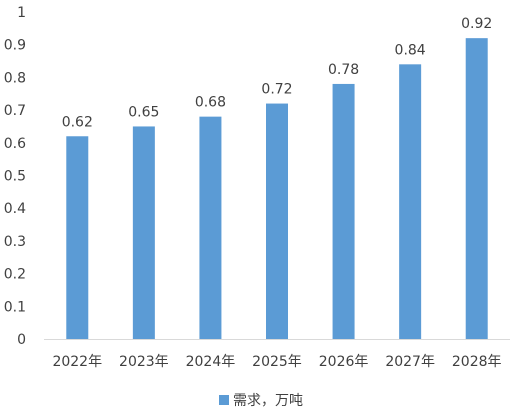 This screenshot has height=419, width=527. I want to click on legend: 需求，万吨, so click(261, 401).